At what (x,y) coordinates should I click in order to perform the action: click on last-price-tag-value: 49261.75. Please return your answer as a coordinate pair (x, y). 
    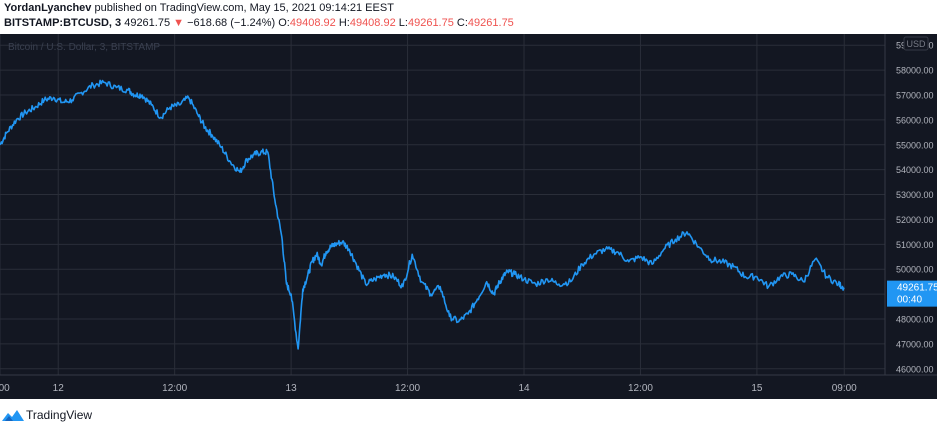
    Looking at the image, I should click on (917, 288).